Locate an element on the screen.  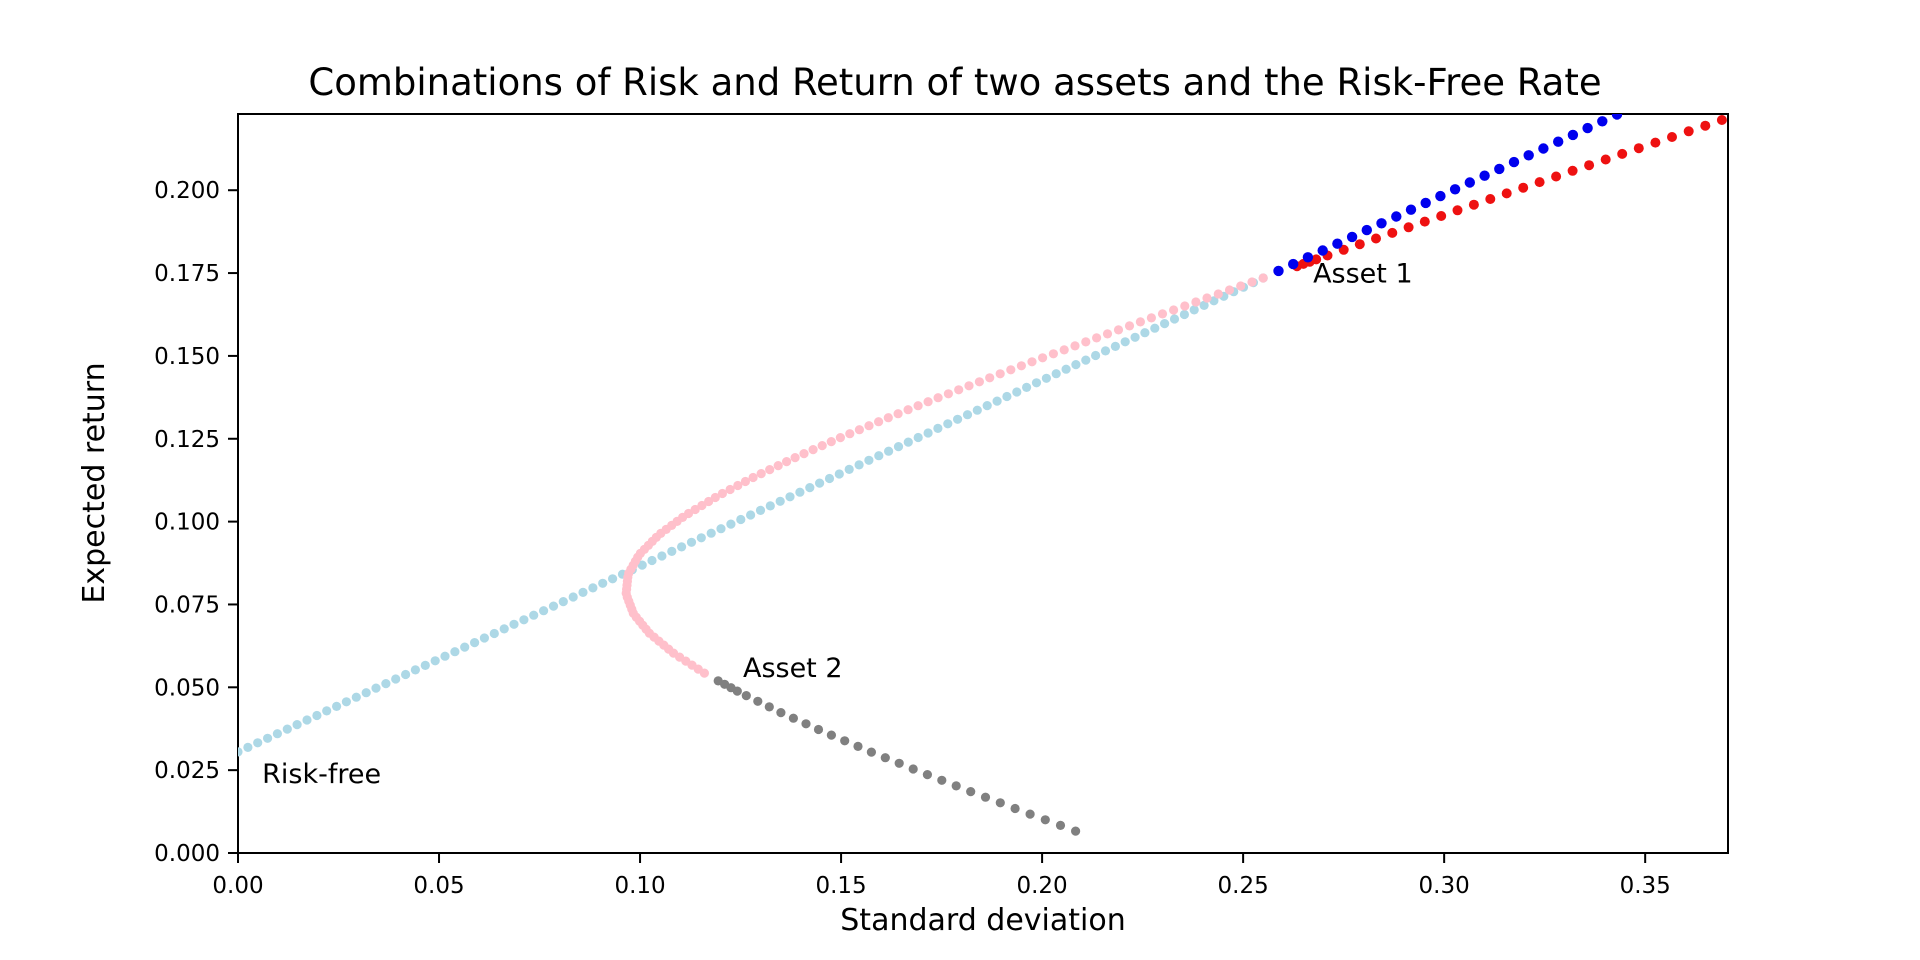
annotation-asset-2: Asset 2 is located at coordinates (793, 668).